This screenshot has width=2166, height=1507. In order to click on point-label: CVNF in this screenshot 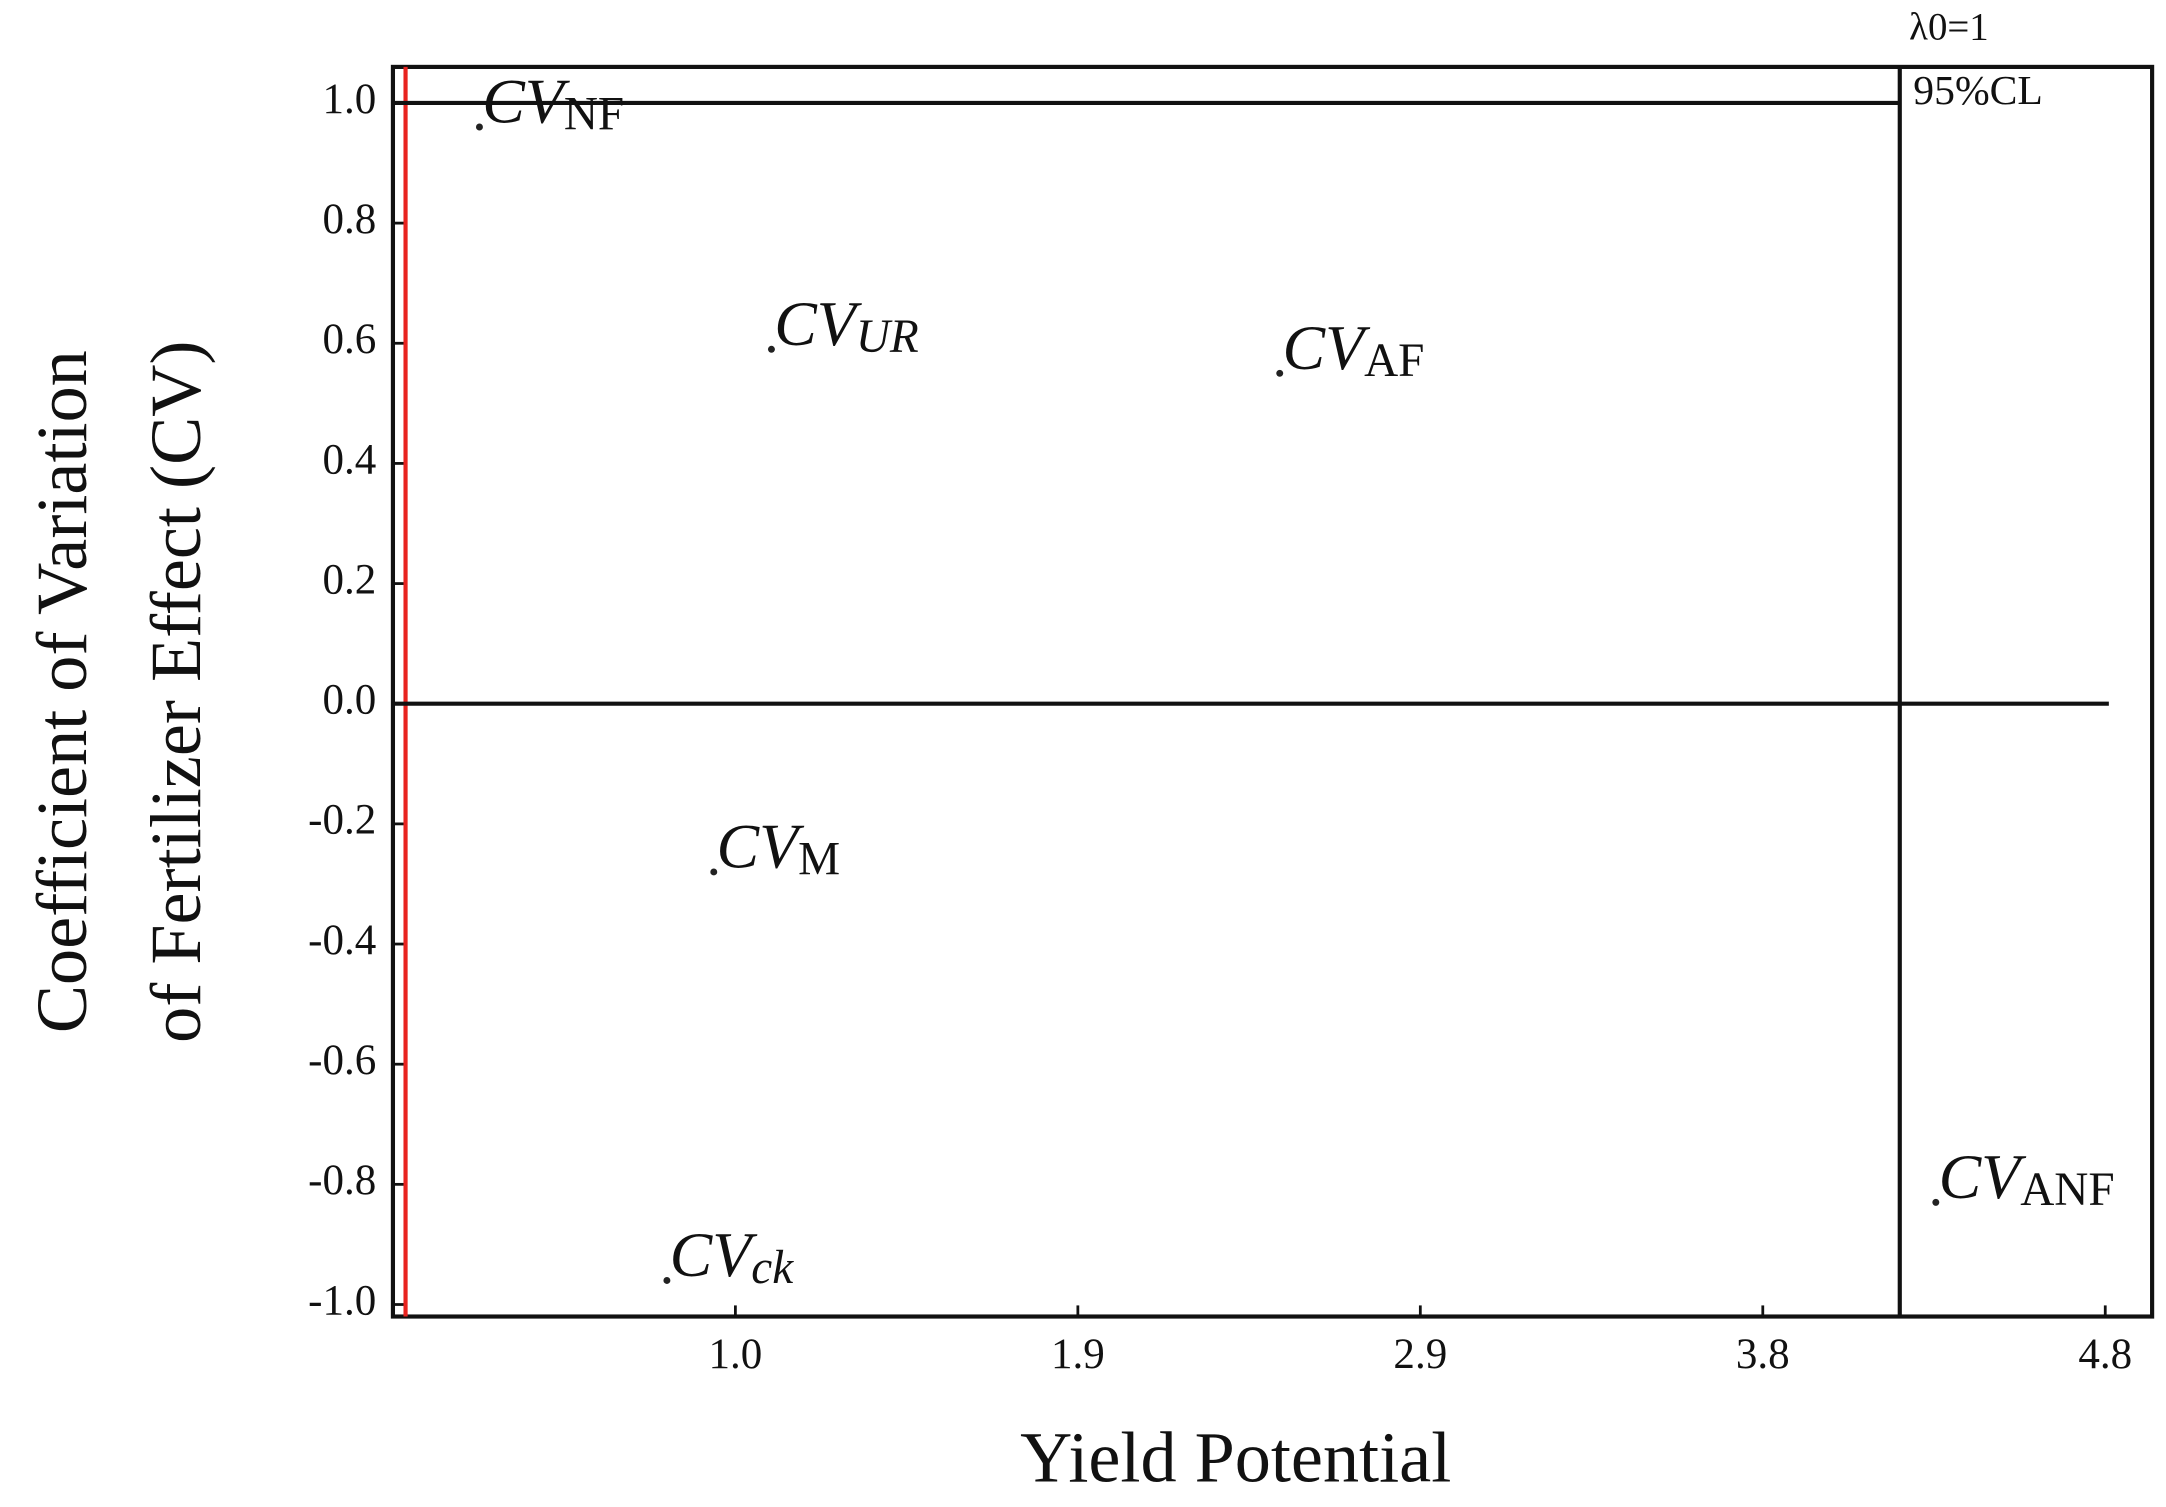, I will do `click(553, 102)`.